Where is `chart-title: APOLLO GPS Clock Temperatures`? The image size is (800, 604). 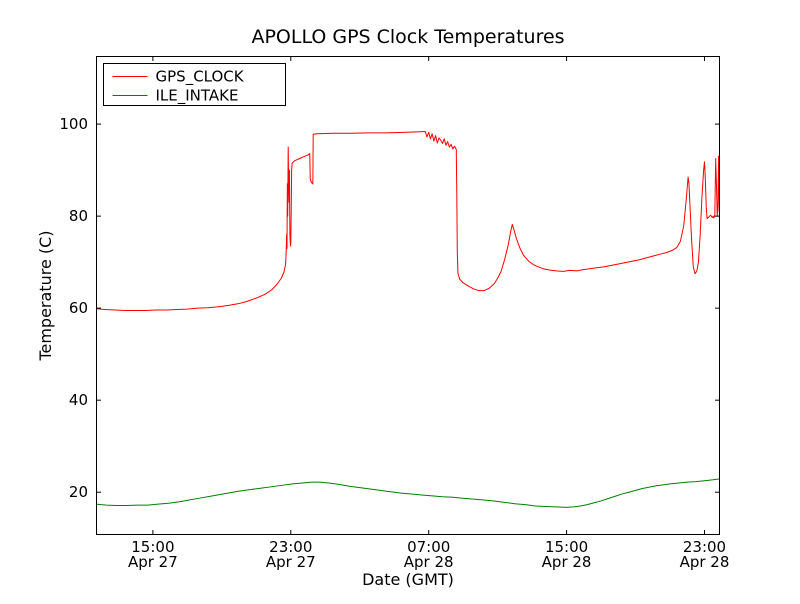 chart-title: APOLLO GPS Clock Temperatures is located at coordinates (407, 37).